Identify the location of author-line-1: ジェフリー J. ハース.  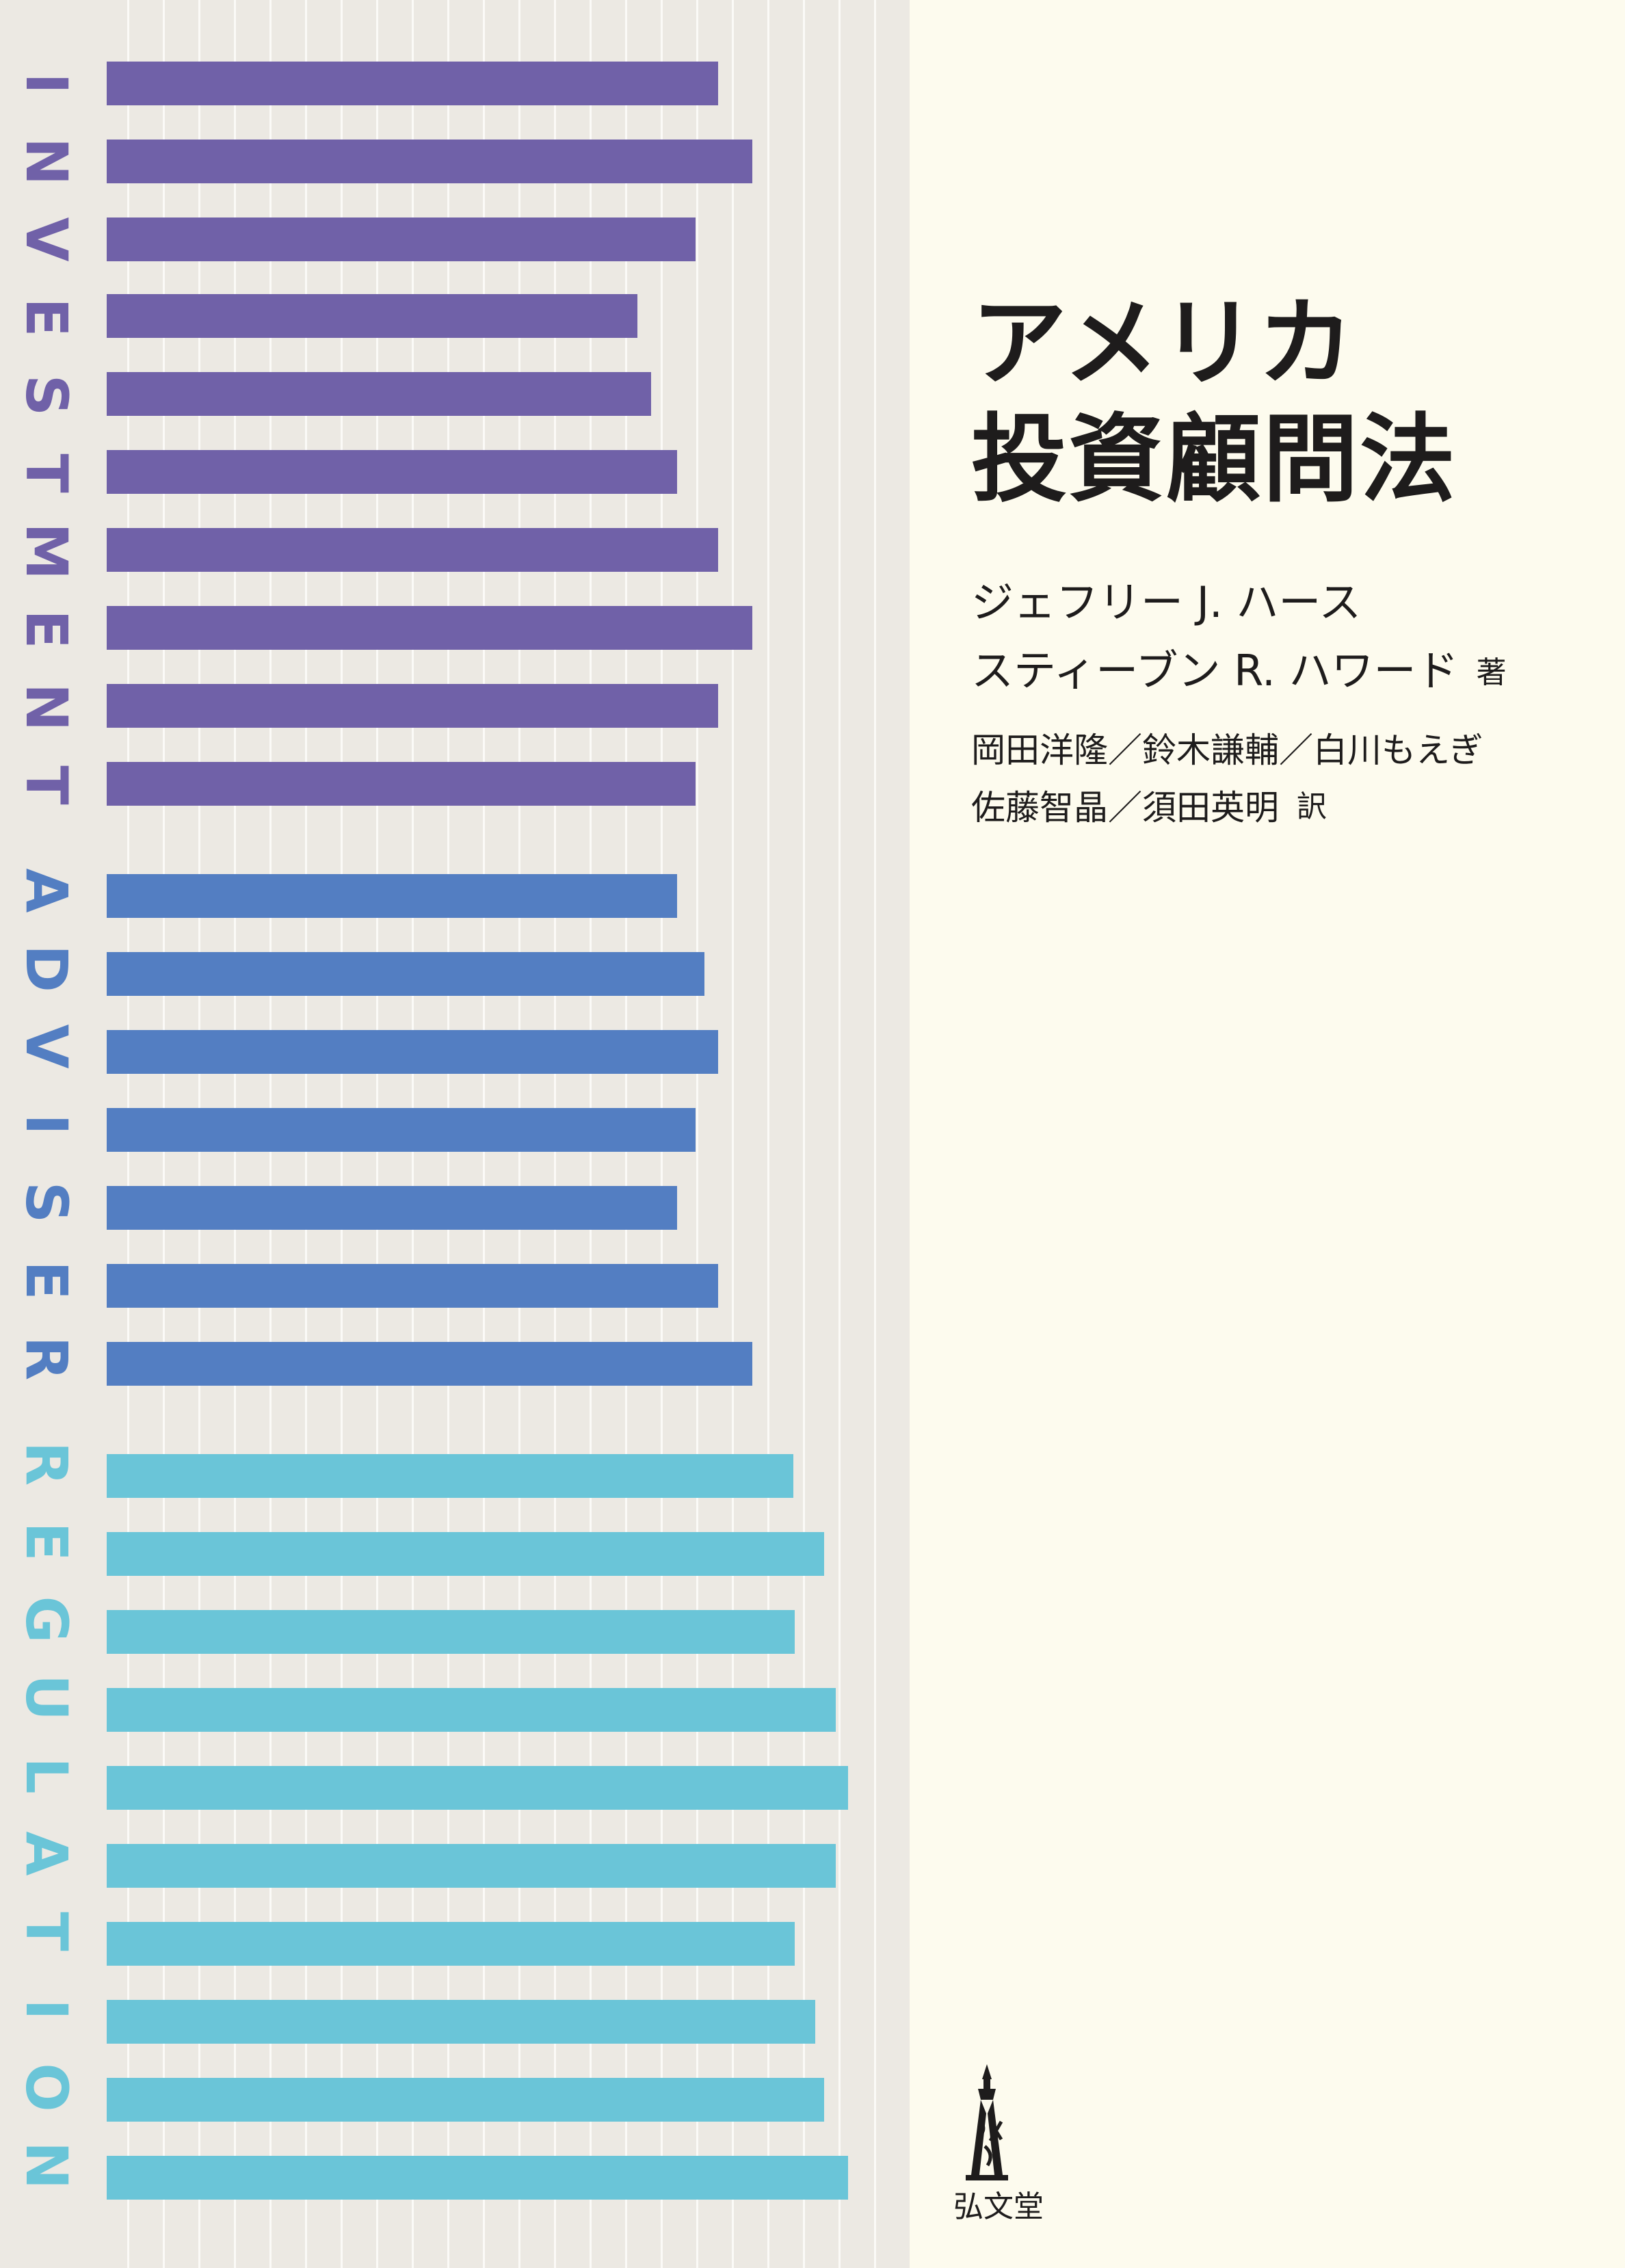
(1166, 598).